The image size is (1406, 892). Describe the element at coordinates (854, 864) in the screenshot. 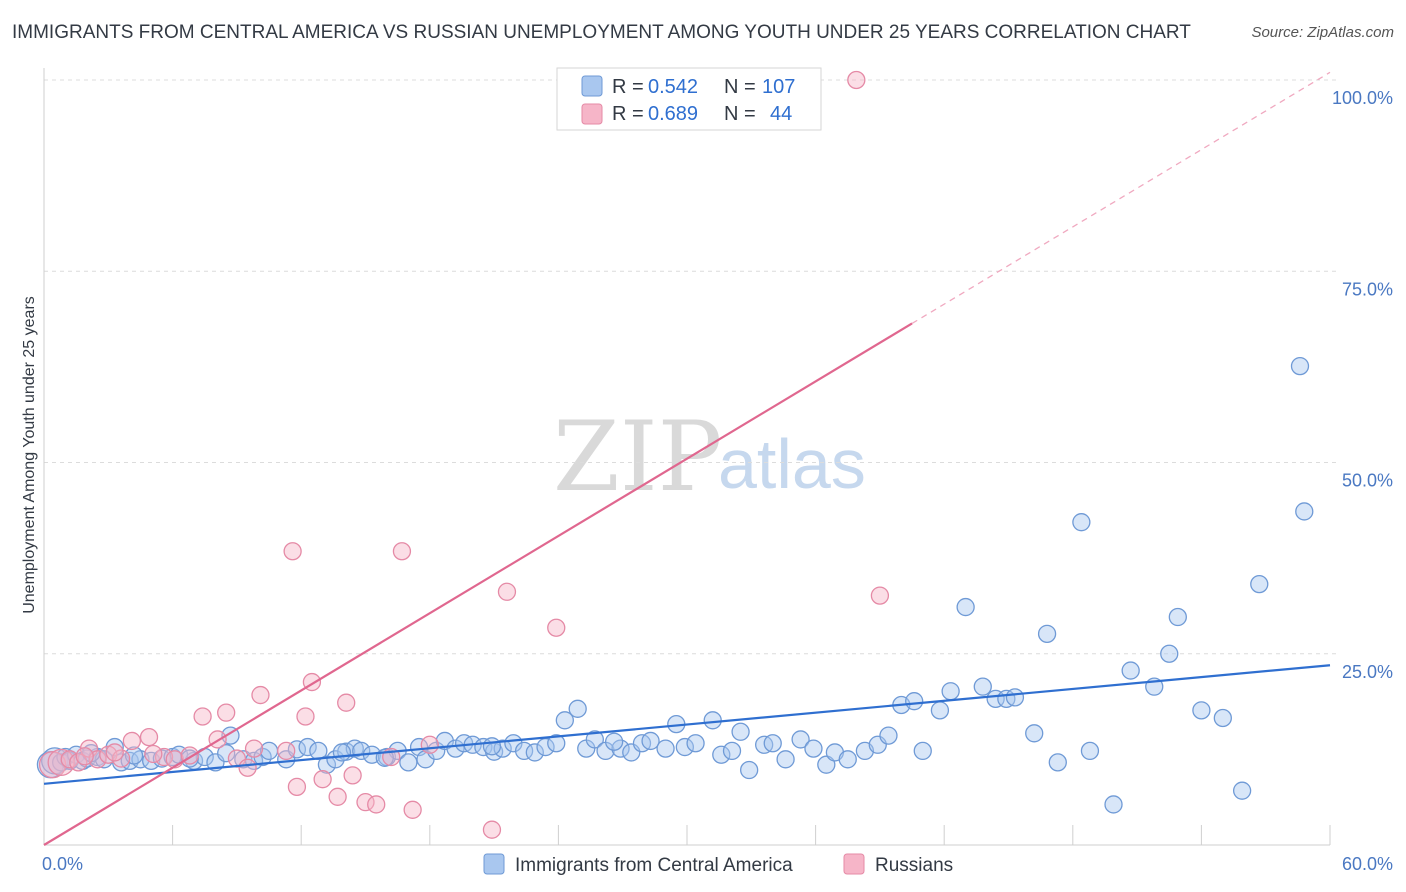

I see `bottom-legend-swatch-pink` at that location.